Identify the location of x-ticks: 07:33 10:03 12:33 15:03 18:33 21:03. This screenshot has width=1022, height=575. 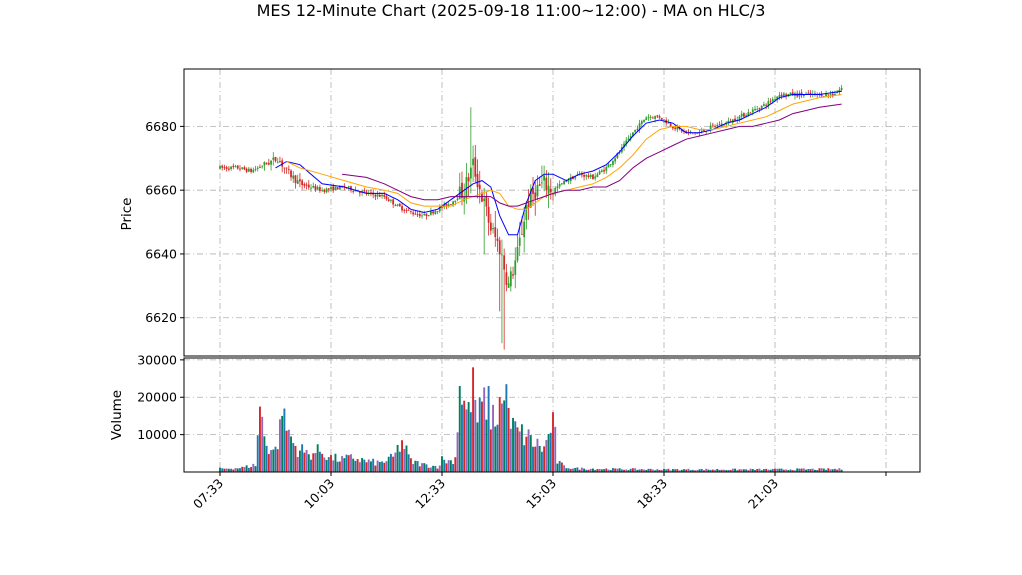
(538, 492).